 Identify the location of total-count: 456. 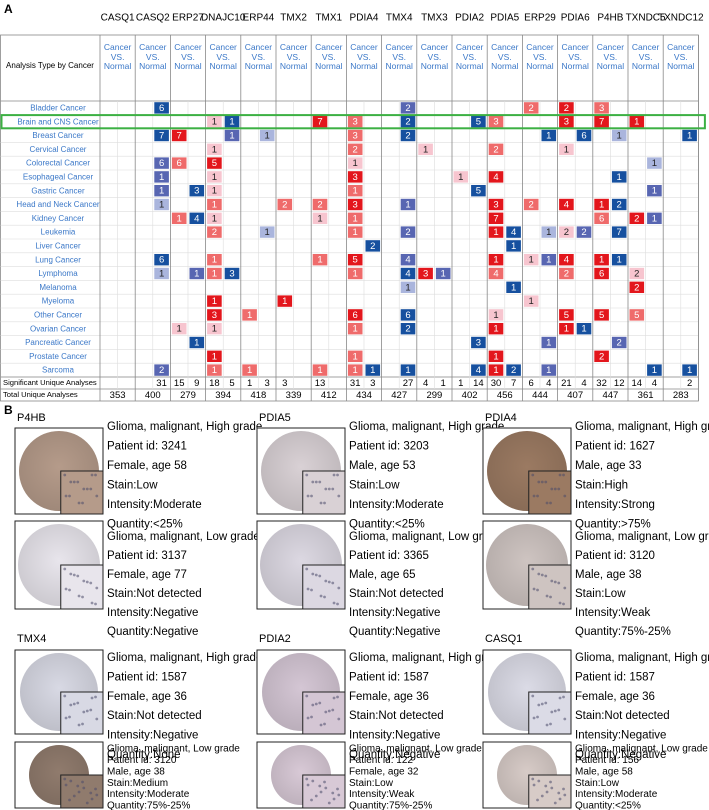
(505, 395).